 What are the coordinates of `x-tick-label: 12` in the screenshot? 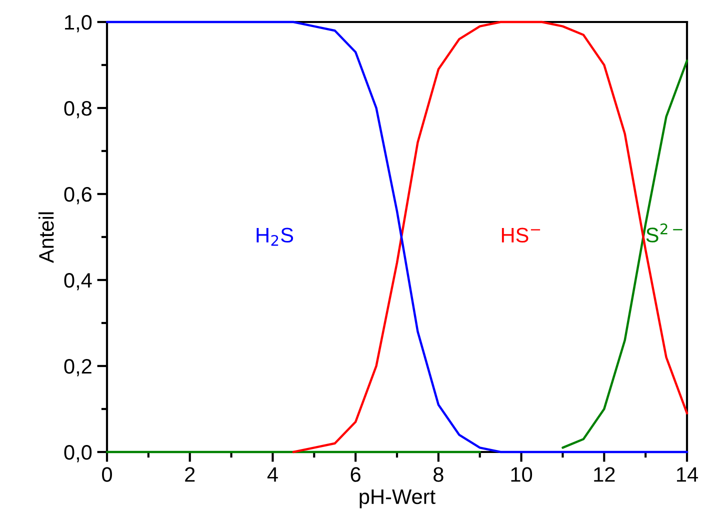 It's located at (604, 474).